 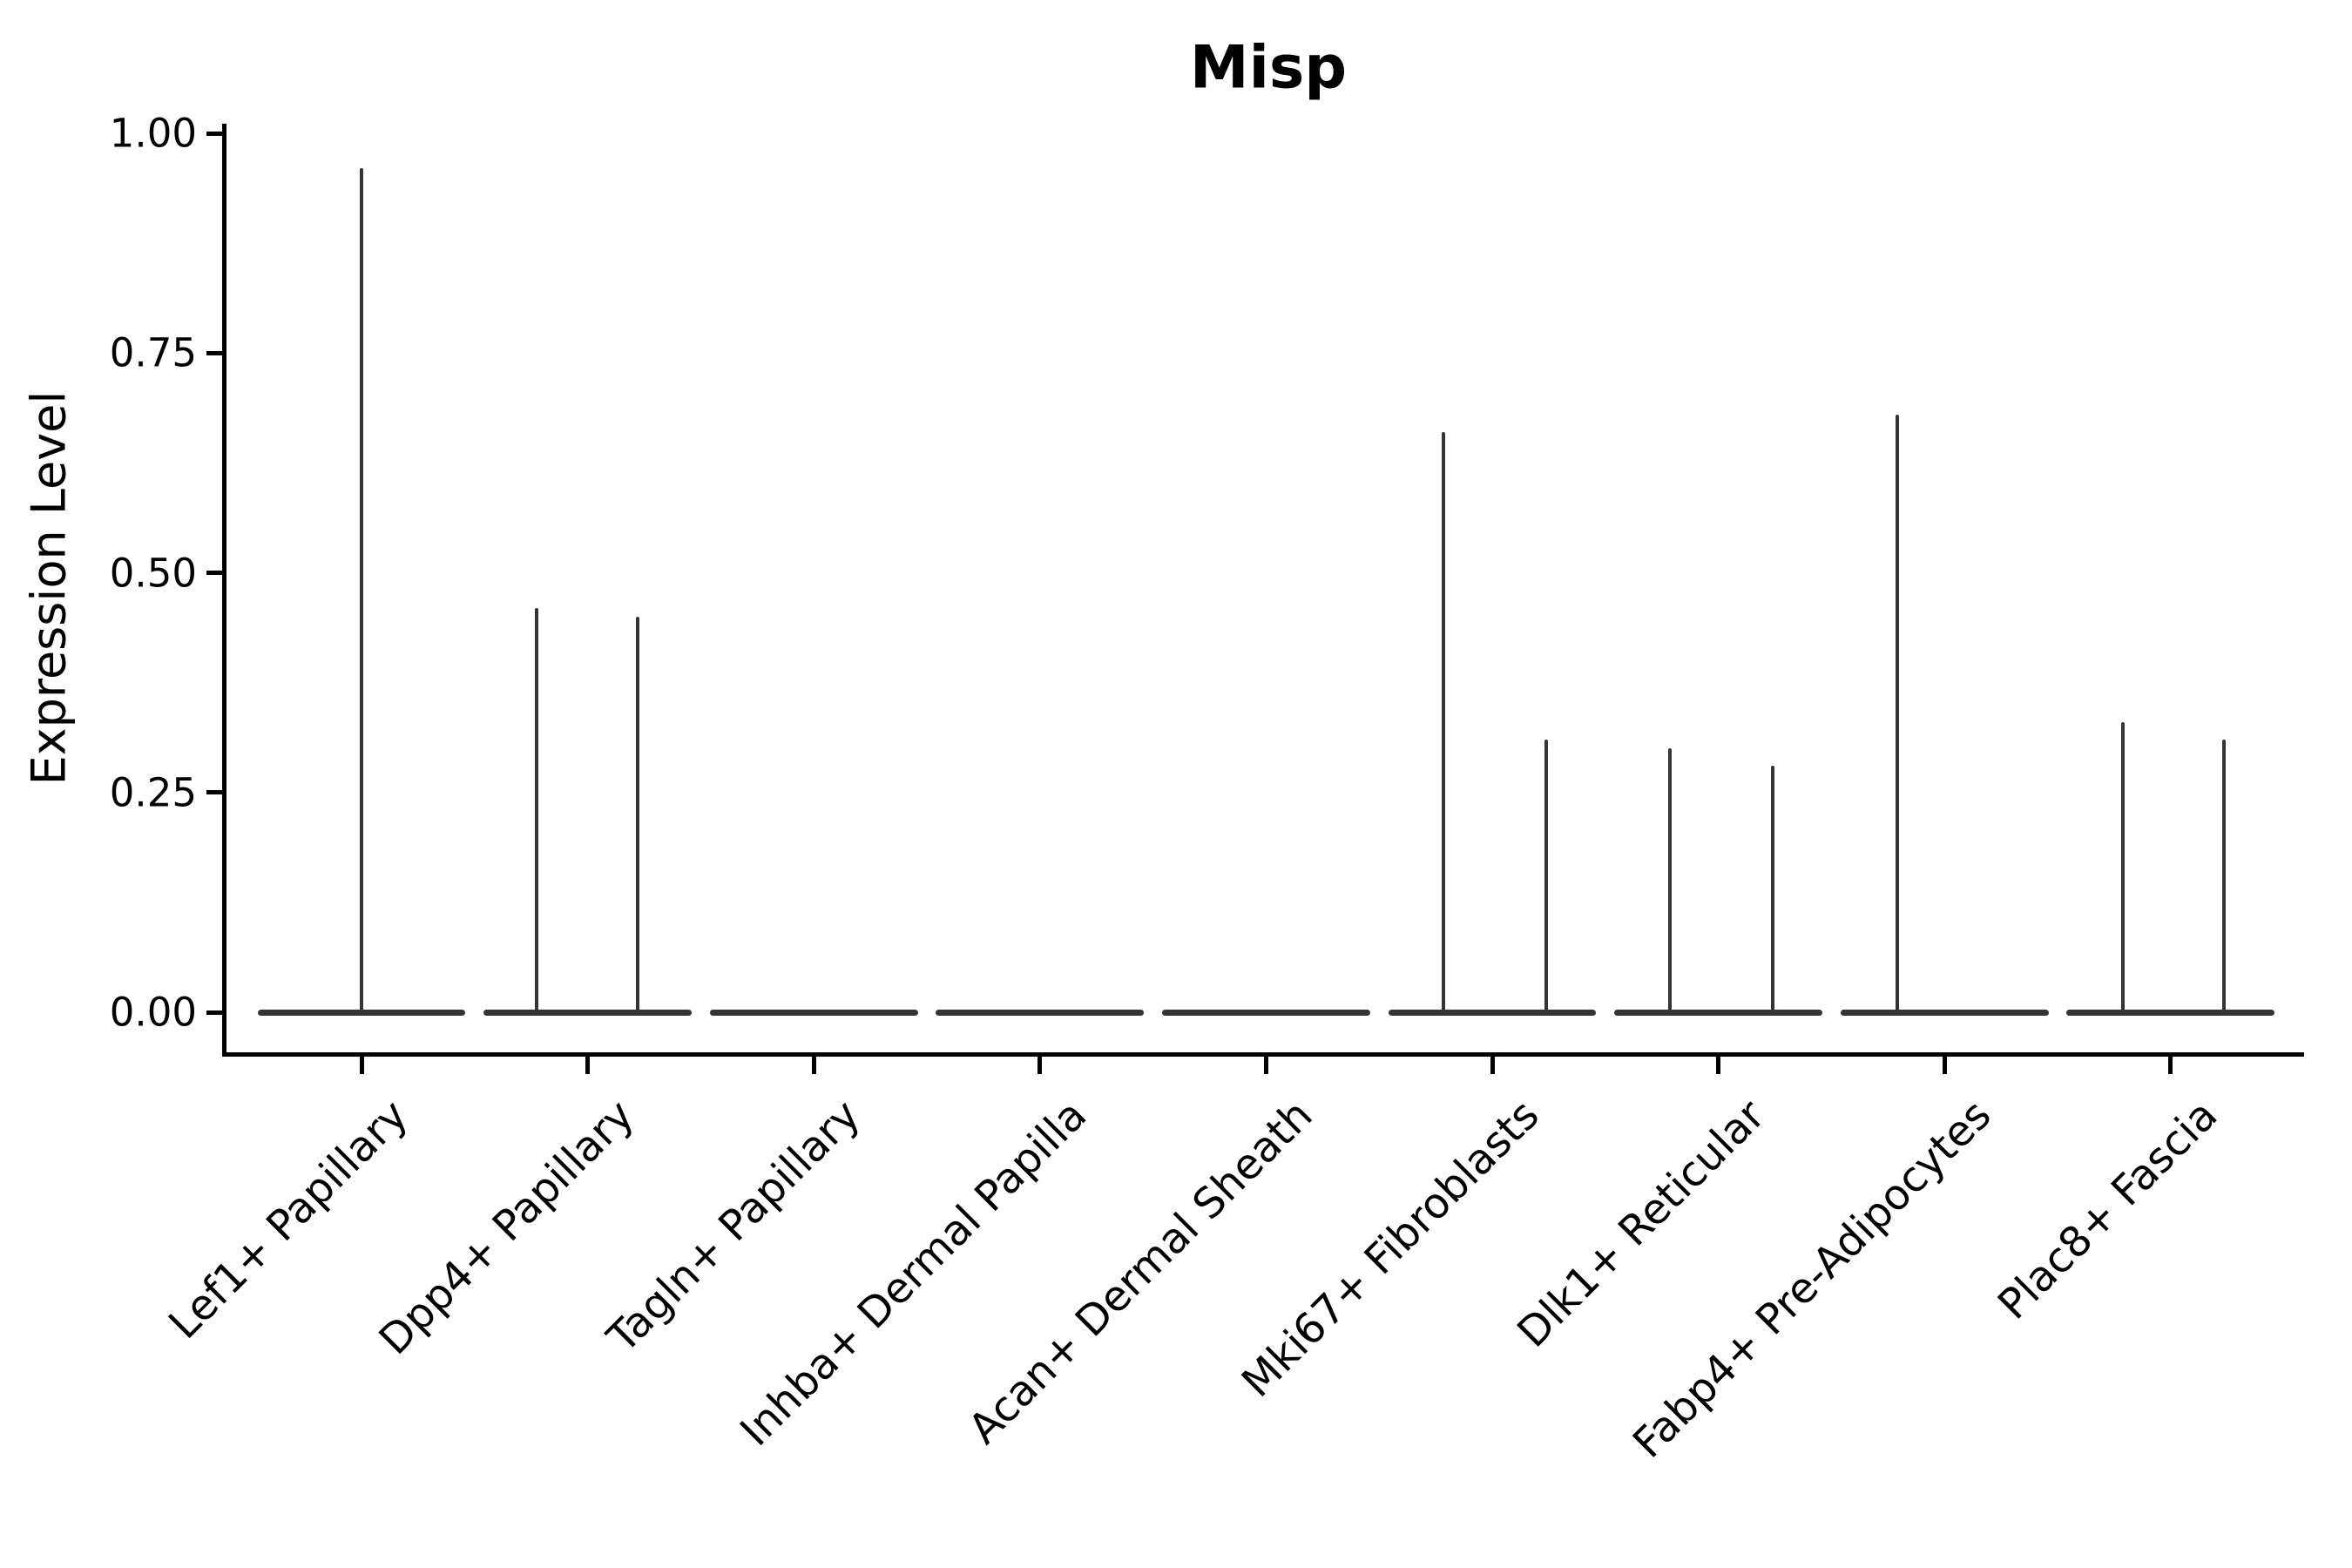 I want to click on x-tick-label: Plac8+ Fascia, so click(x=2107, y=1210).